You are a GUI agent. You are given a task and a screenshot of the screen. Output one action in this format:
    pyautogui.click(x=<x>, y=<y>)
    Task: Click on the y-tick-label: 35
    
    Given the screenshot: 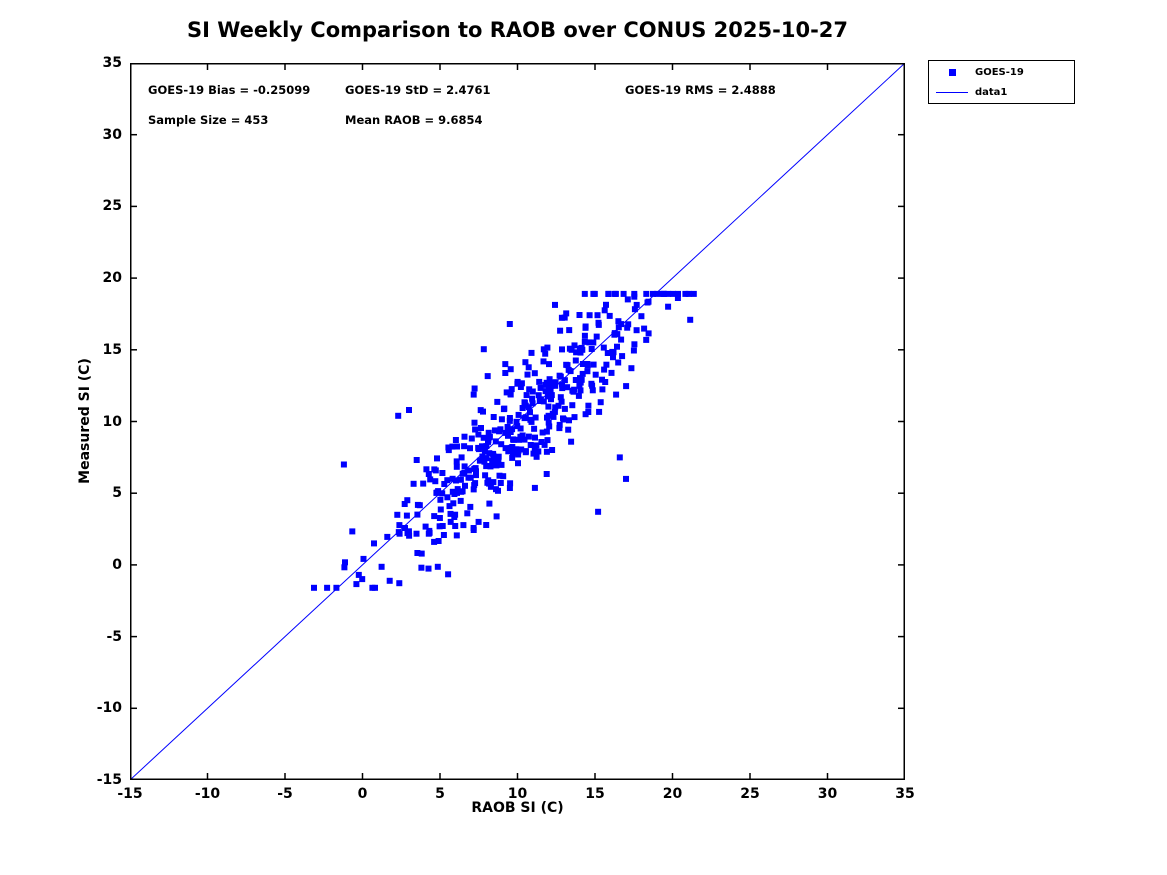 What is the action you would take?
    pyautogui.click(x=112, y=63)
    